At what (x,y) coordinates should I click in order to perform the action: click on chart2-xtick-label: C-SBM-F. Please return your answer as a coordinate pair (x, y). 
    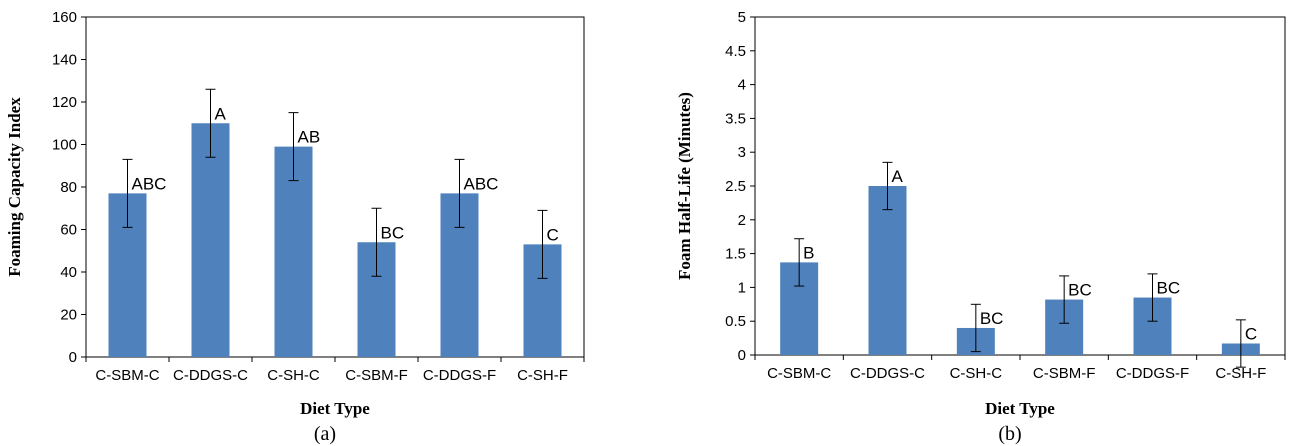
    Looking at the image, I should click on (1064, 373).